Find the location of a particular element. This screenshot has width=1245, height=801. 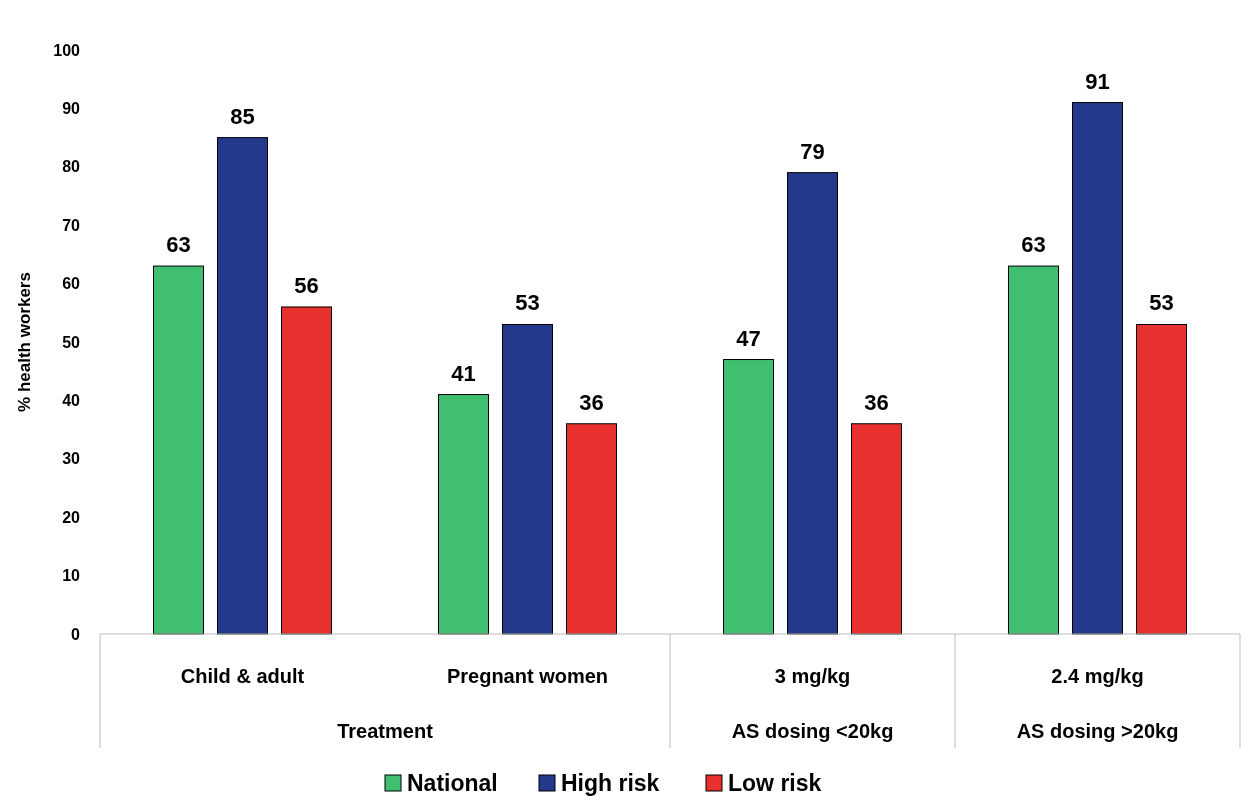

data-label: 47 is located at coordinates (748, 338).